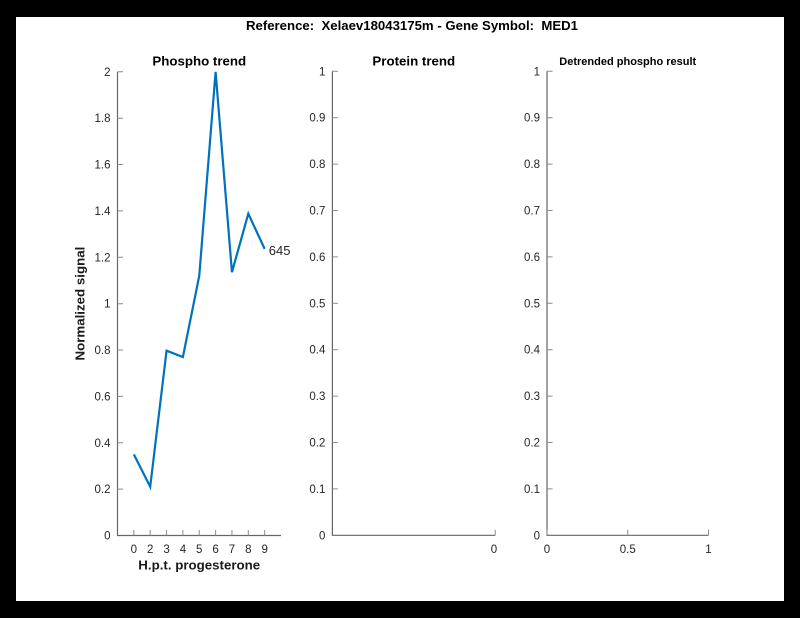 Image resolution: width=800 pixels, height=618 pixels. What do you see at coordinates (199, 61) in the screenshot?
I see `svg-text: Phospho trend` at bounding box center [199, 61].